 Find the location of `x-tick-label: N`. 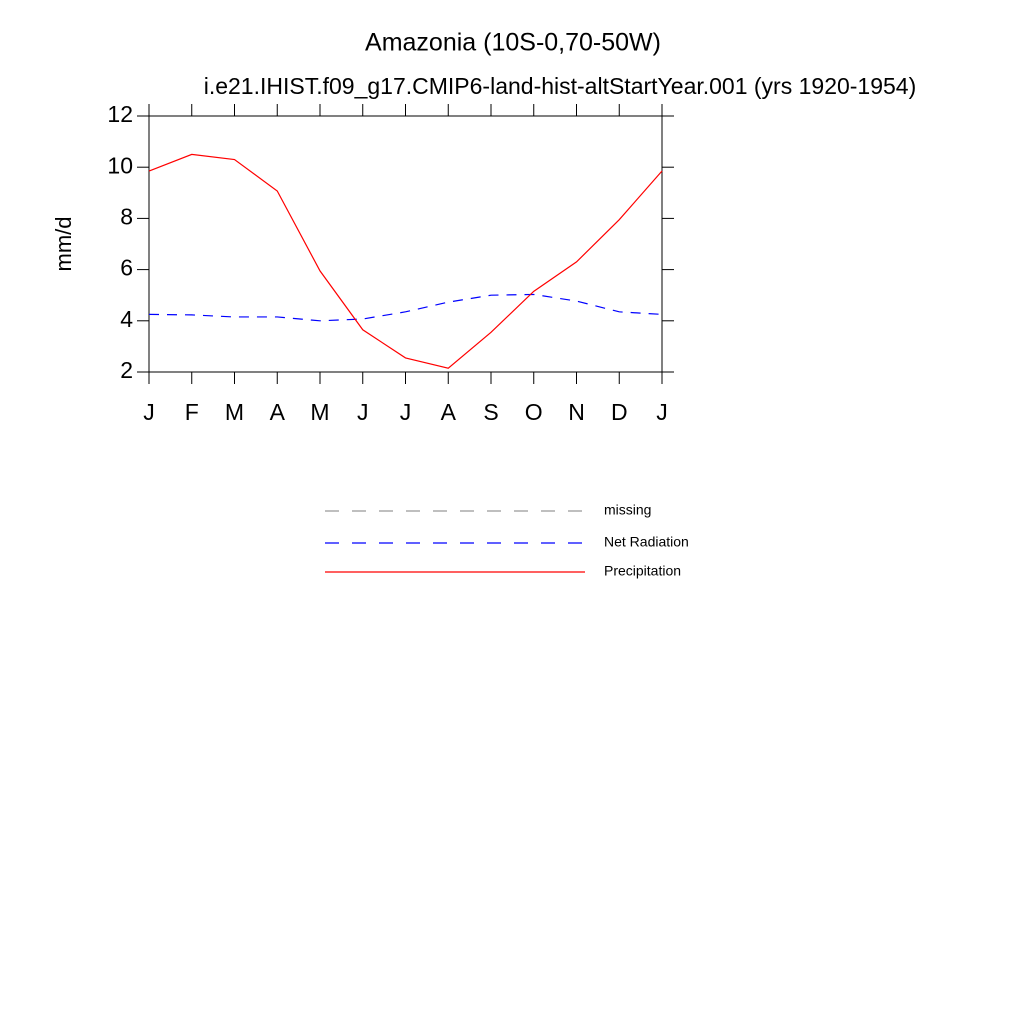

x-tick-label: N is located at coordinates (576, 412).